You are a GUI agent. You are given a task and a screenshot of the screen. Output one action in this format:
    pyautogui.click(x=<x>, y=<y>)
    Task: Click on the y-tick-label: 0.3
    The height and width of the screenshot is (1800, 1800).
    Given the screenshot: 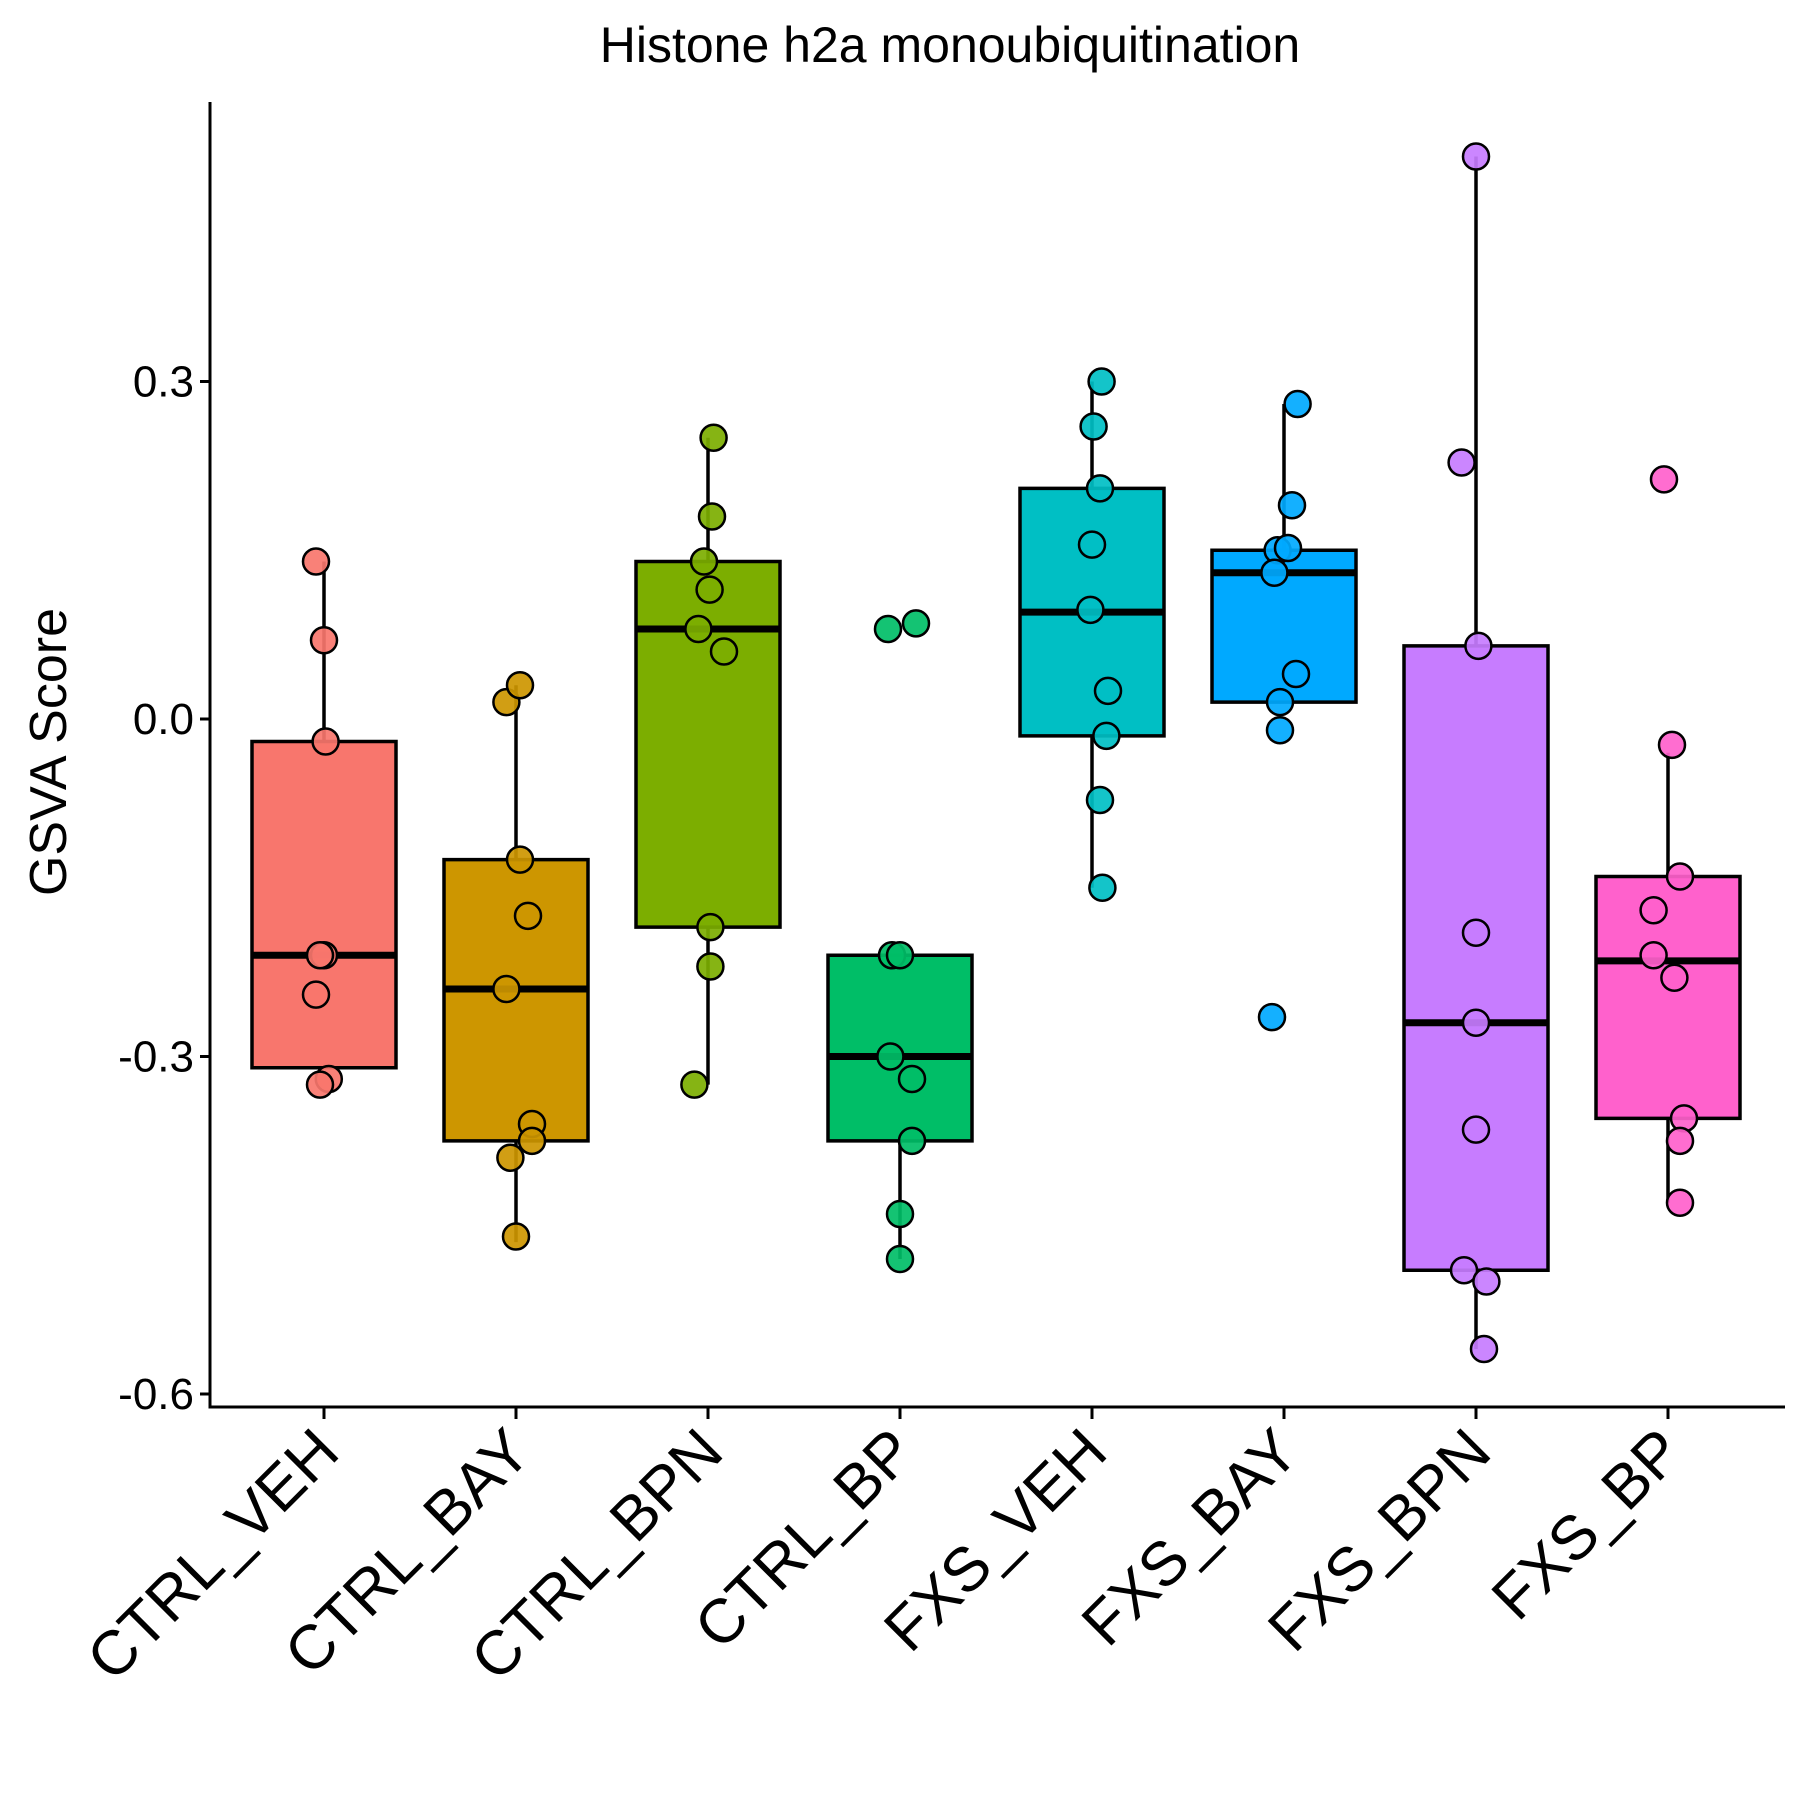 What is the action you would take?
    pyautogui.click(x=163, y=382)
    